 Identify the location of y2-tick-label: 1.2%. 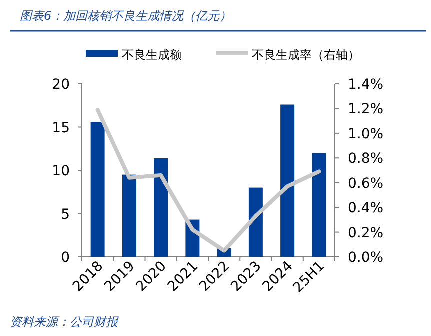
(366, 110).